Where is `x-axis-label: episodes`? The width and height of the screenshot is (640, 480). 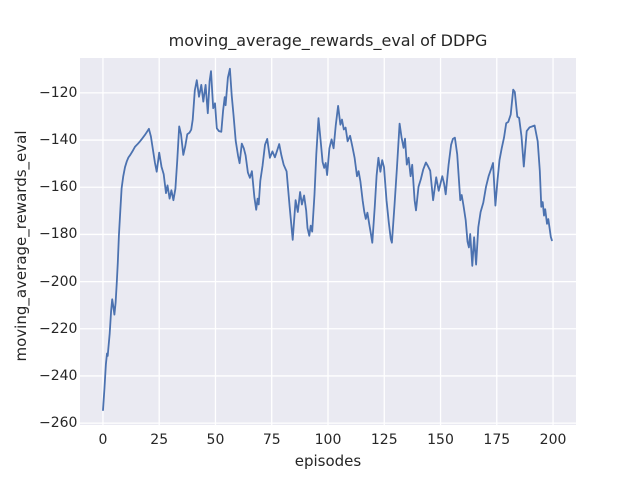 x-axis-label: episodes is located at coordinates (328, 461).